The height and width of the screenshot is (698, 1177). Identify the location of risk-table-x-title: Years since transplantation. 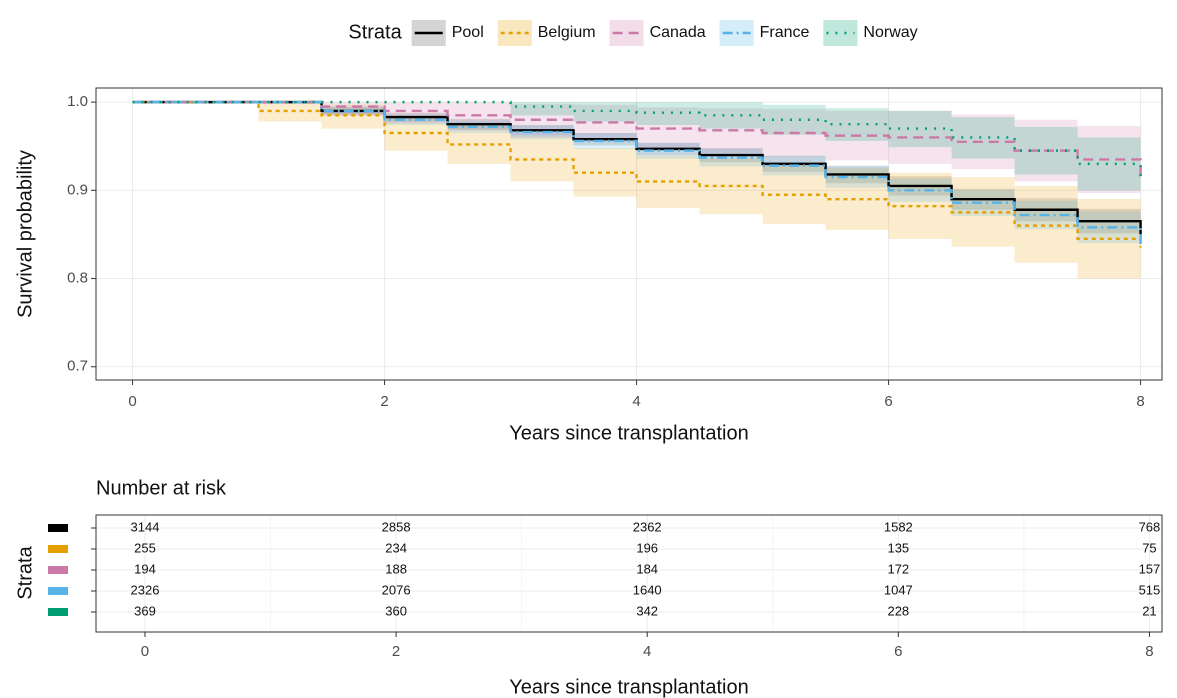
(628, 687).